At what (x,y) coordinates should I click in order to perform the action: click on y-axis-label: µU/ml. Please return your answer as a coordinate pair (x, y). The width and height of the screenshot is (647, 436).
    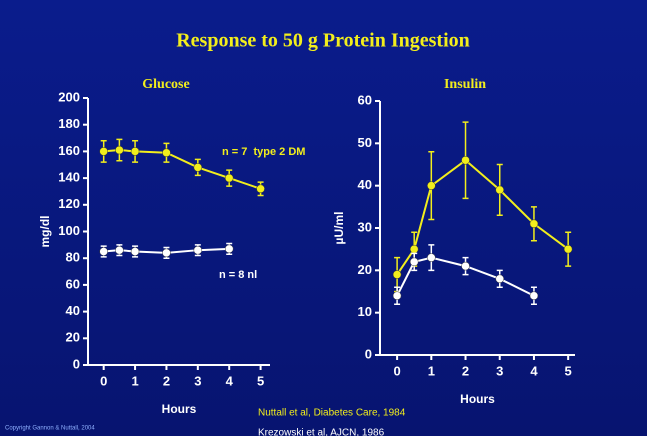
    Looking at the image, I should click on (339, 228).